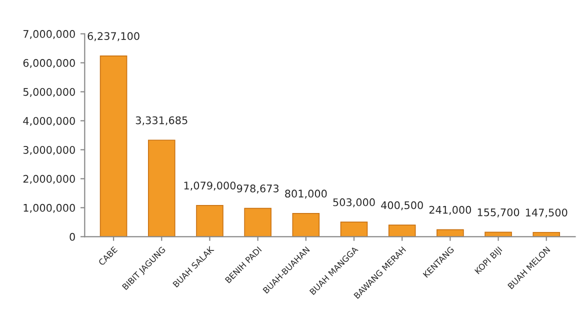 The height and width of the screenshot is (322, 584). I want to click on y-tick-label: 4,000,000, so click(49, 121).